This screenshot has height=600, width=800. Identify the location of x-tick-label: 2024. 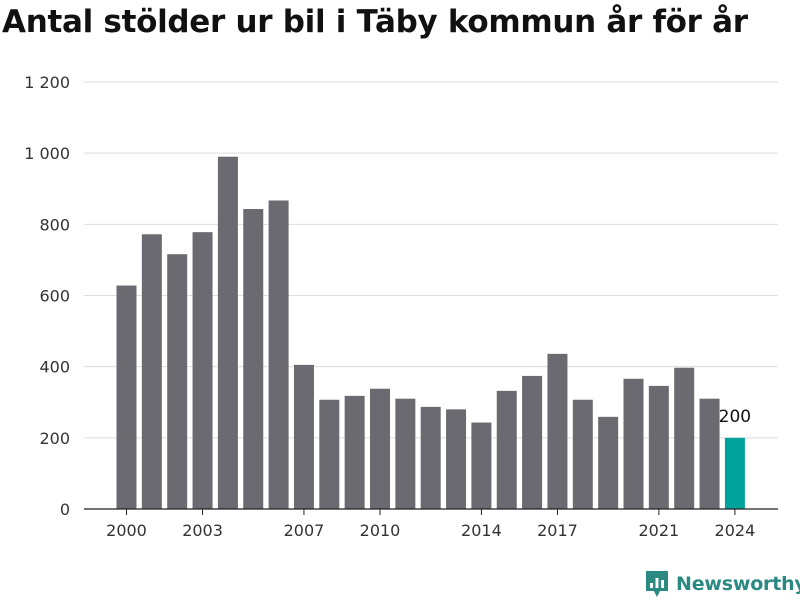
(735, 530).